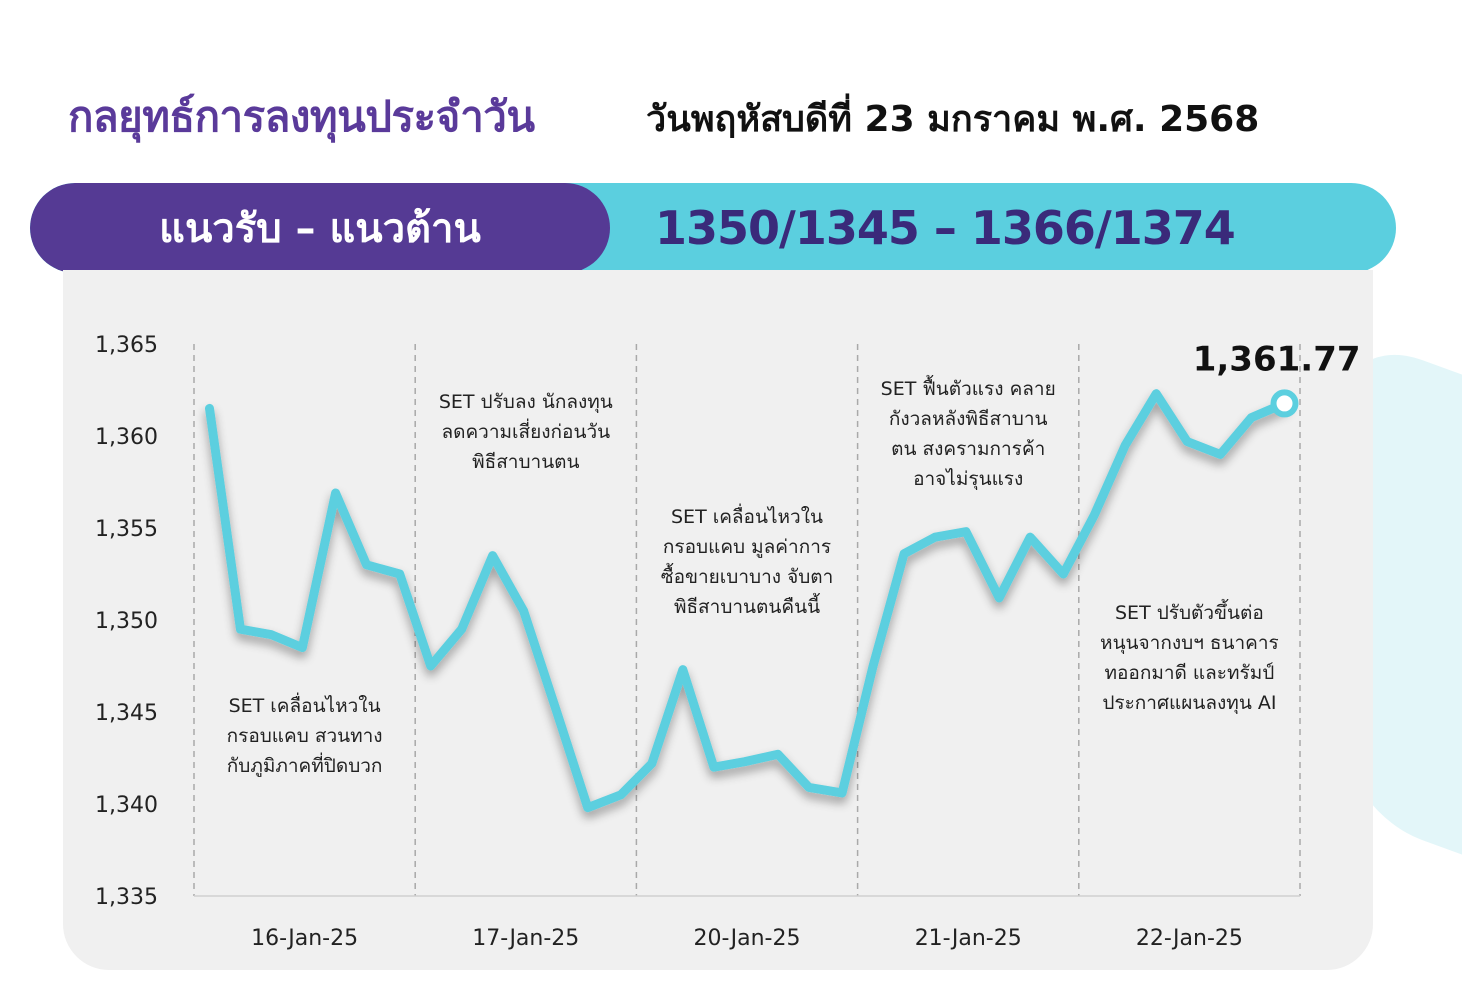 Image resolution: width=1462 pixels, height=996 pixels. Describe the element at coordinates (1189, 703) in the screenshot. I see `annotation-line: ประกาศแผนลงทุน AI` at that location.